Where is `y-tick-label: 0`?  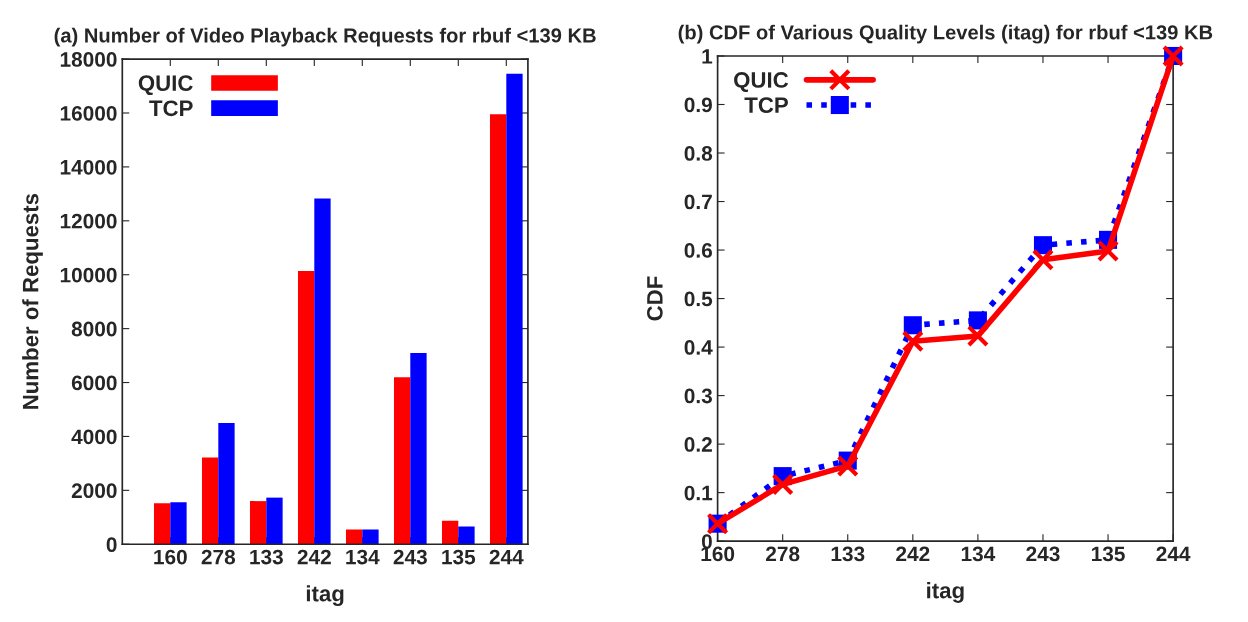 y-tick-label: 0 is located at coordinates (111, 544).